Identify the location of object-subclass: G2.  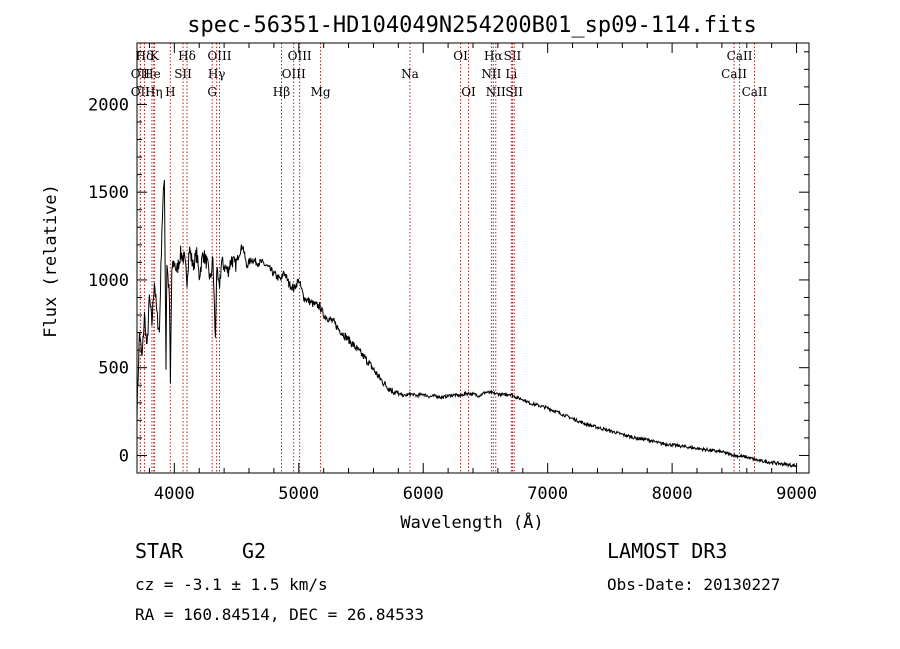
(254, 551).